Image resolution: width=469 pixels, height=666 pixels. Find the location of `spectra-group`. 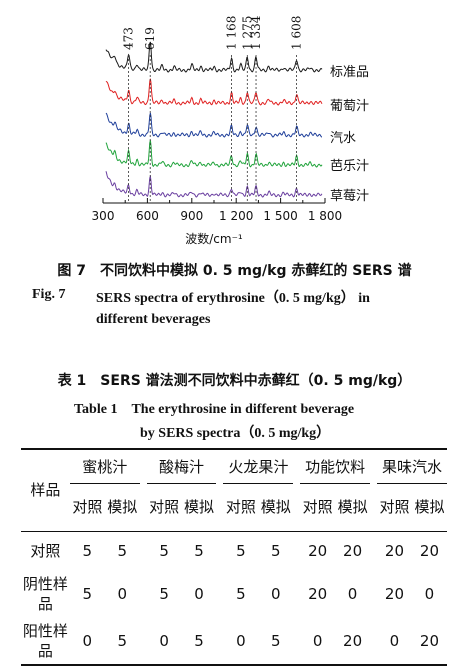

spectra-group is located at coordinates (214, 119).